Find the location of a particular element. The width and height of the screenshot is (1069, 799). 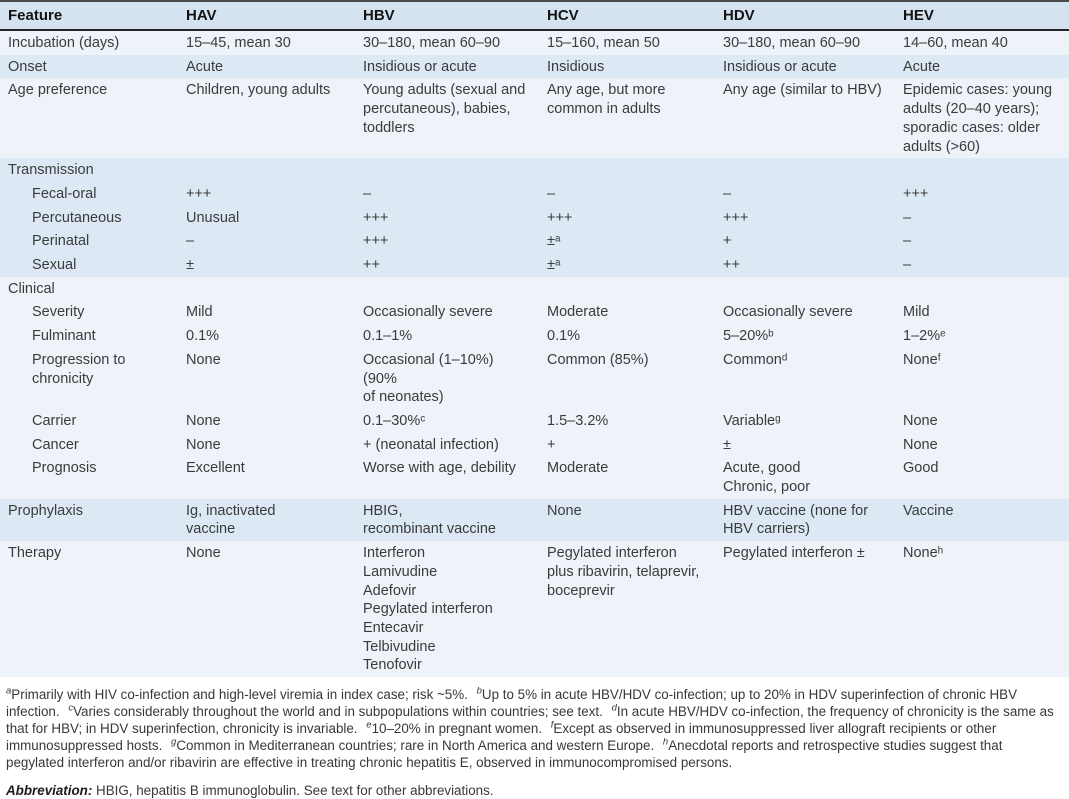

value-cell: 1–2%ᵉ is located at coordinates (924, 336).